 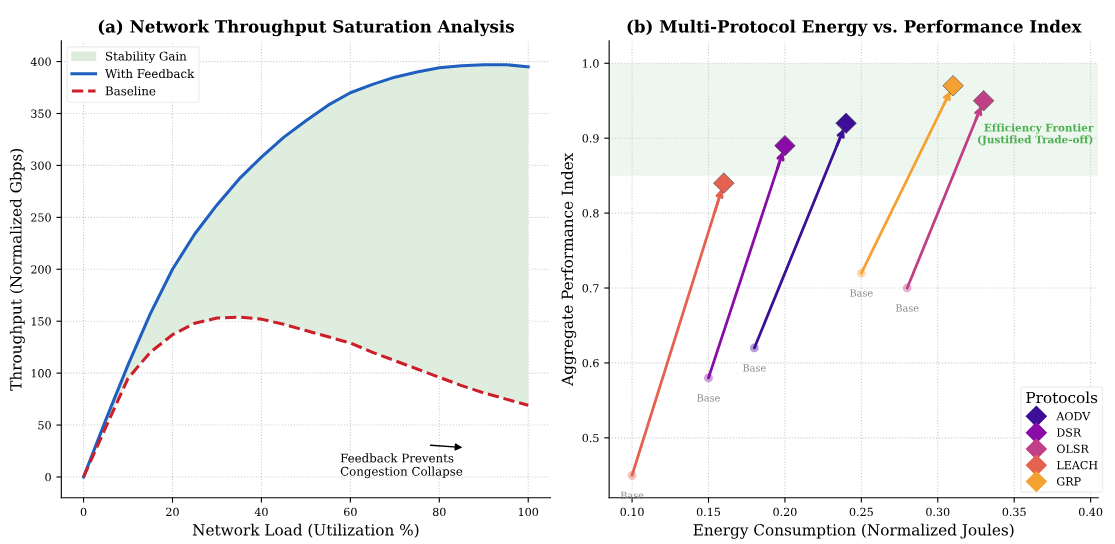 I want to click on y-tick-label: 400, so click(x=40, y=61).